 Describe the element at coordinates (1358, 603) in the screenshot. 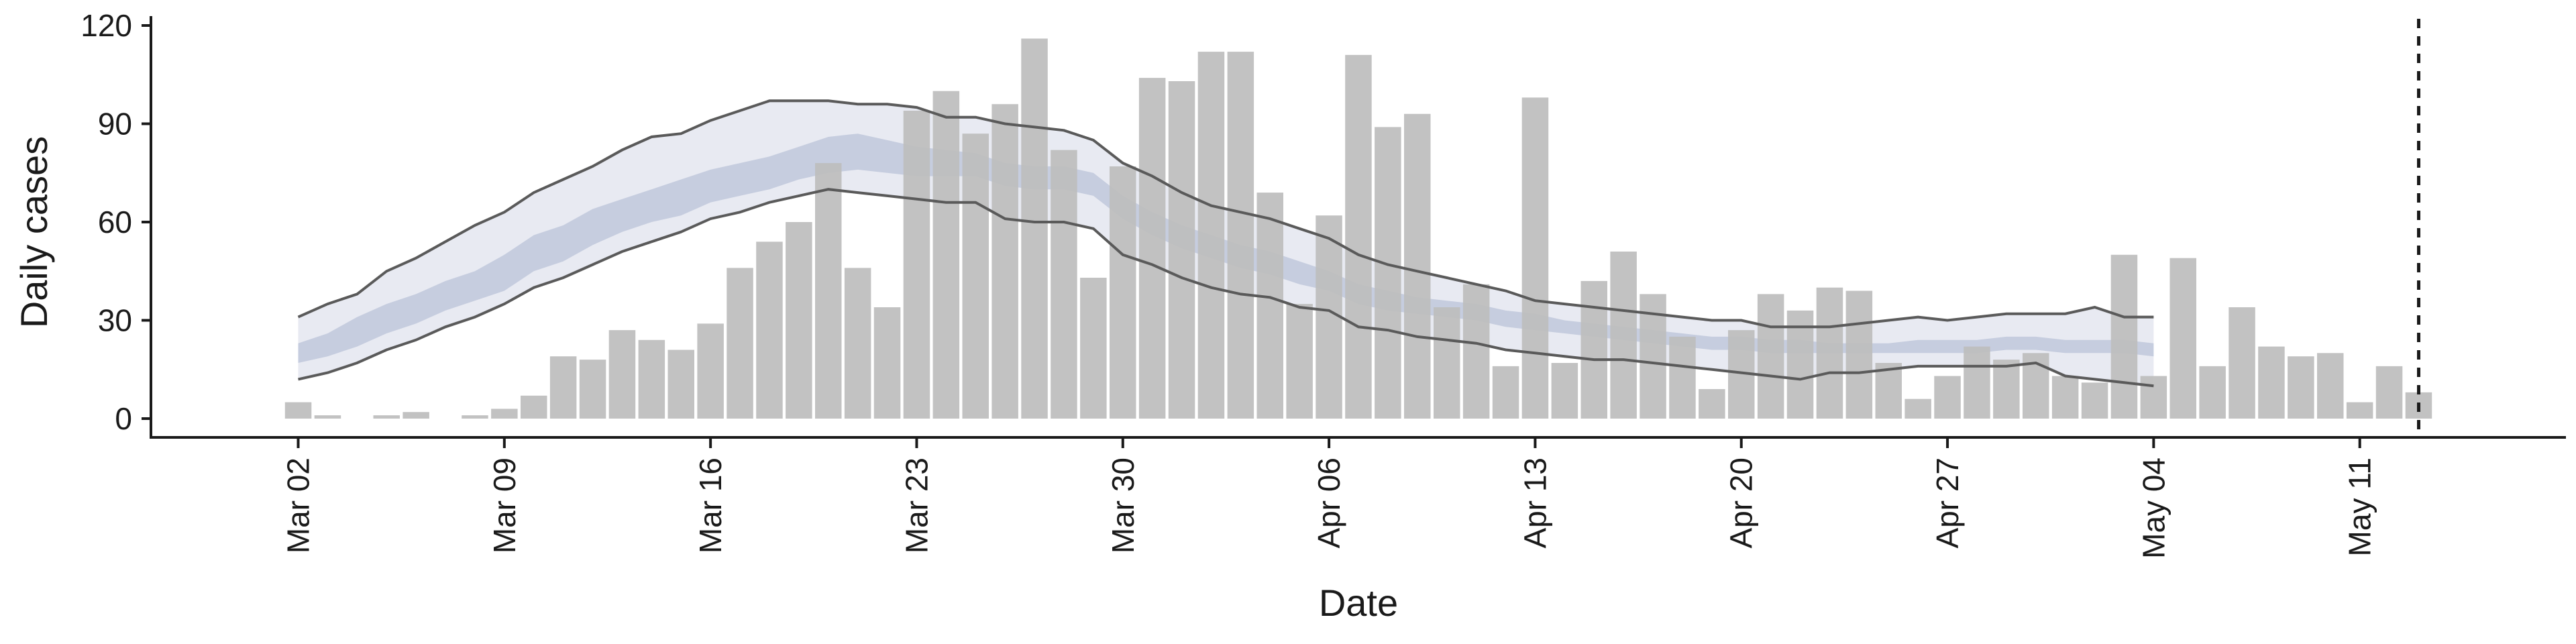

I see `x-axis-title: Date` at that location.